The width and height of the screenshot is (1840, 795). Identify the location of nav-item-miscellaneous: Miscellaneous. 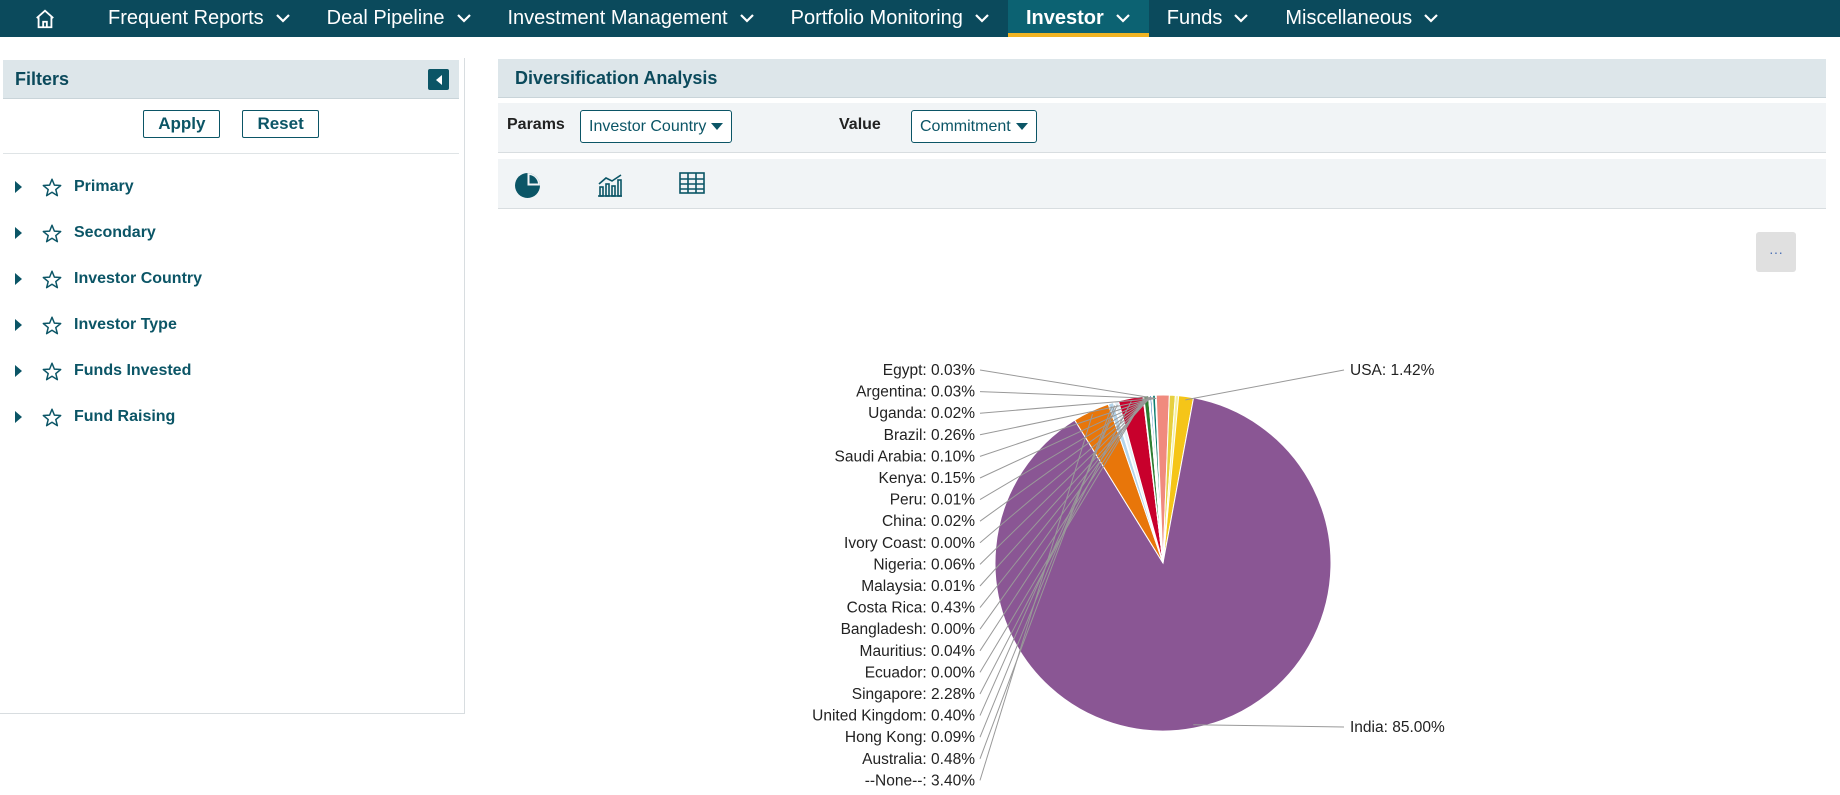
(1362, 18).